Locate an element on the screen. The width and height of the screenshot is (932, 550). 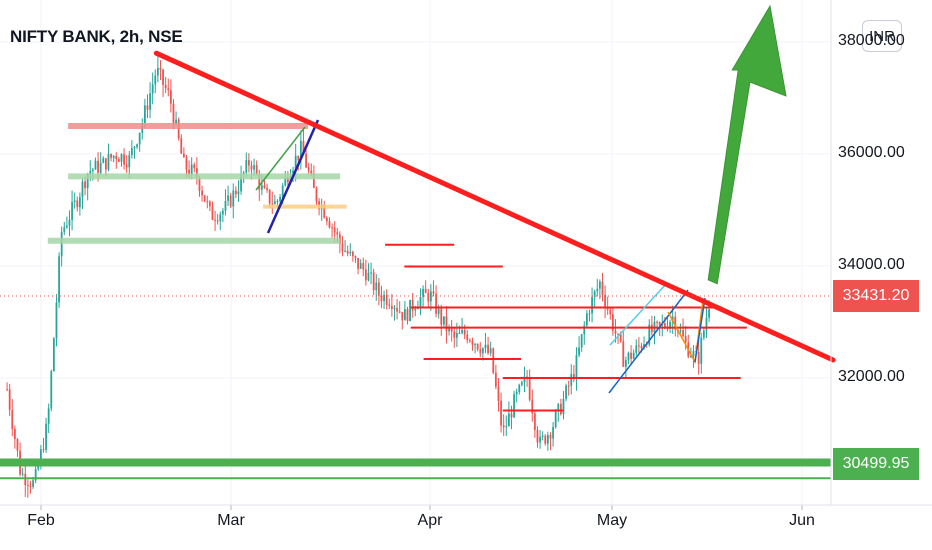
channel-line is located at coordinates (700, 330).